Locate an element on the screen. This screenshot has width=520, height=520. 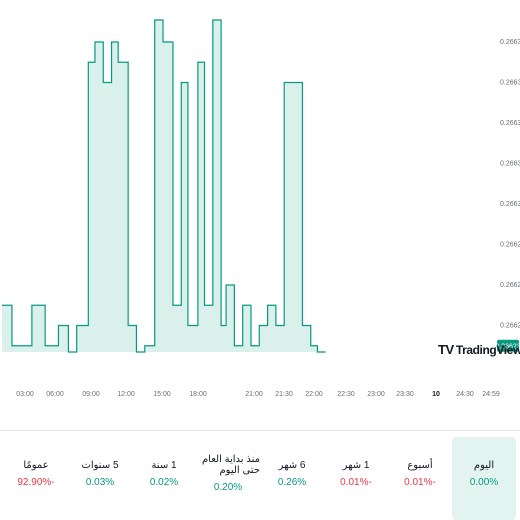
performance-item: أسبوع 0.01%- is located at coordinates (420, 478).